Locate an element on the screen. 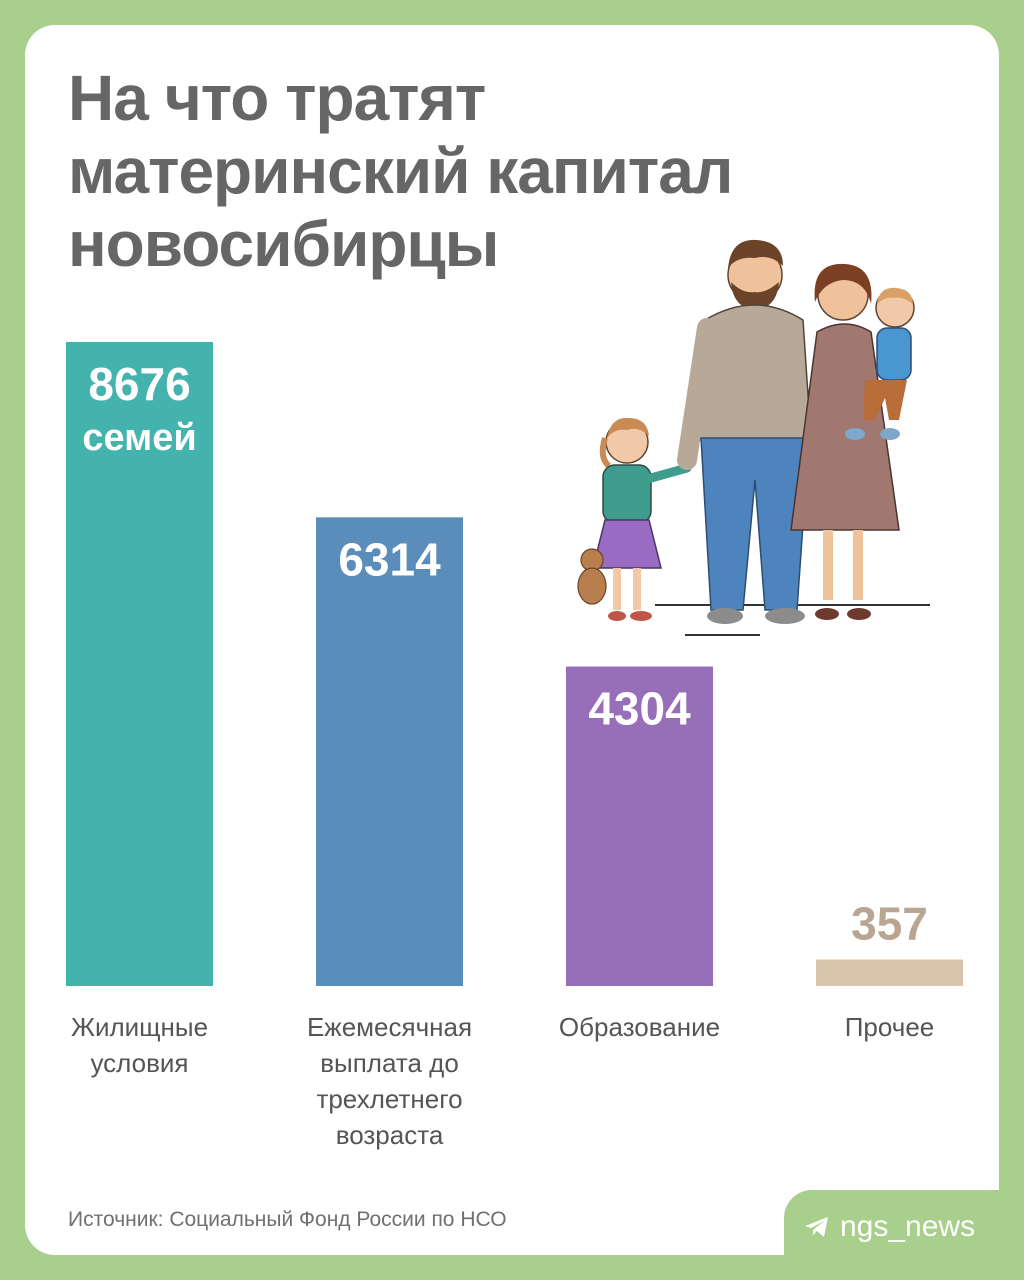 Image resolution: width=1024 pixels, height=1280 pixels. title-line-2: материнский капитал is located at coordinates (400, 171).